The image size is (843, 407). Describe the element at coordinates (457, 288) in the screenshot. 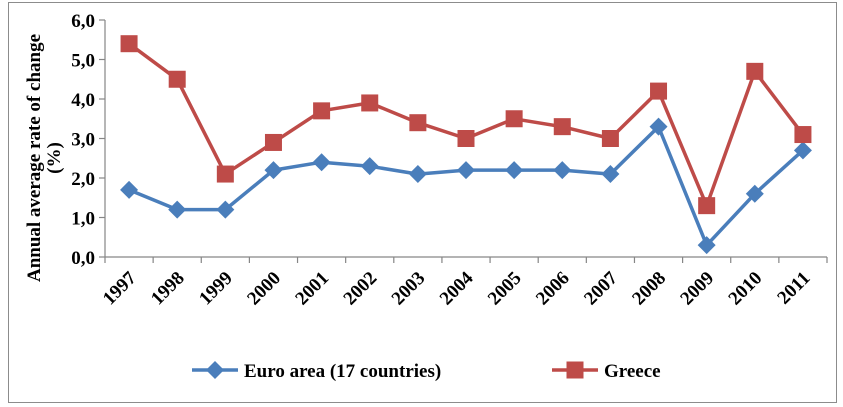

I see `x-tick-label: 2004` at that location.